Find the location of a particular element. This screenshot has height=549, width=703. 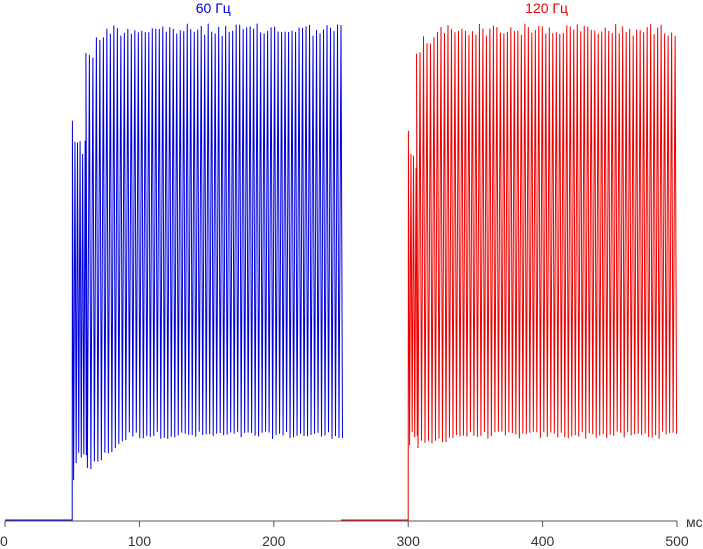

x-tick-label-400: 400 is located at coordinates (543, 541).